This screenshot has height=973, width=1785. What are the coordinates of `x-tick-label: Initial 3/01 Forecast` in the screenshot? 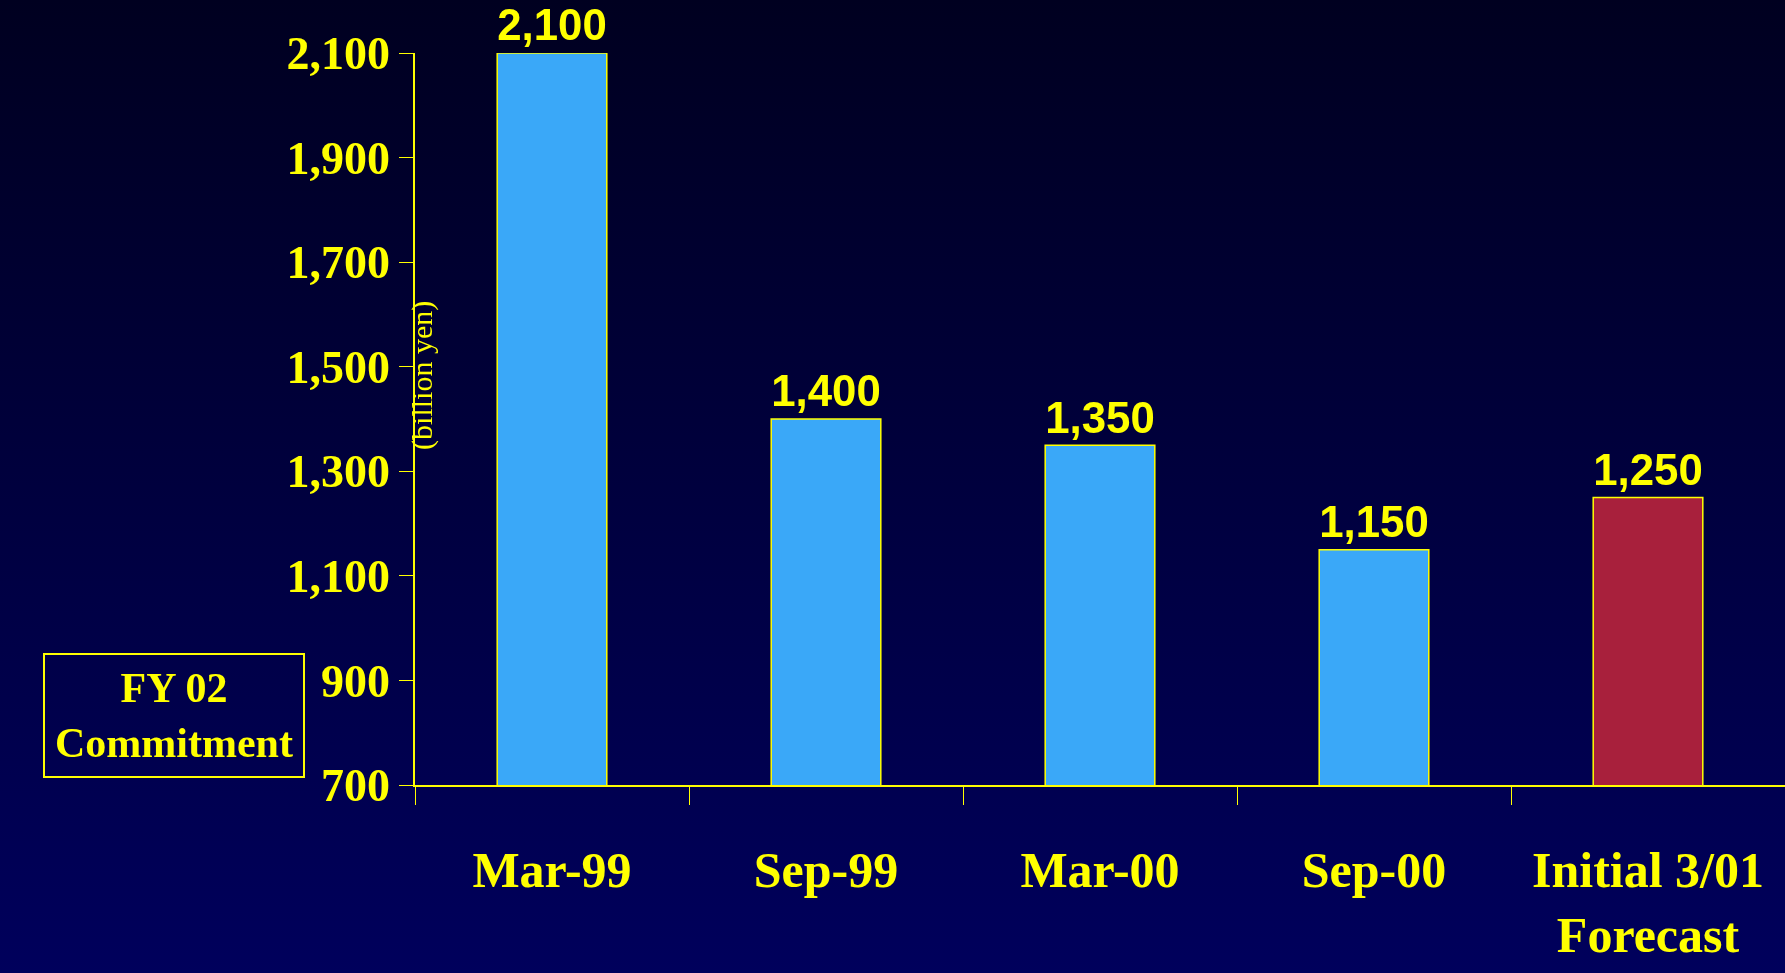 It's located at (1648, 902).